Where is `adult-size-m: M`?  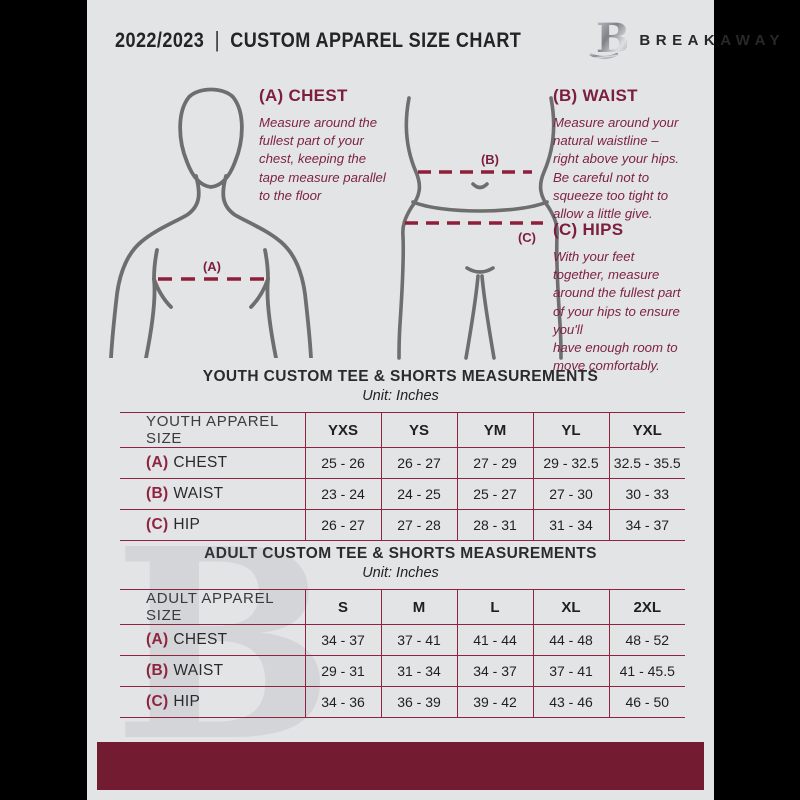 adult-size-m: M is located at coordinates (418, 607).